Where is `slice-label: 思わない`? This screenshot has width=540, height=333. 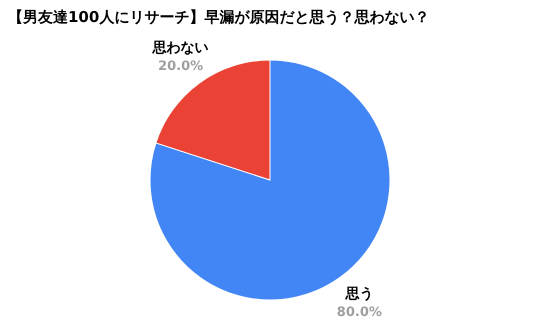
slice-label: 思わない is located at coordinates (180, 48).